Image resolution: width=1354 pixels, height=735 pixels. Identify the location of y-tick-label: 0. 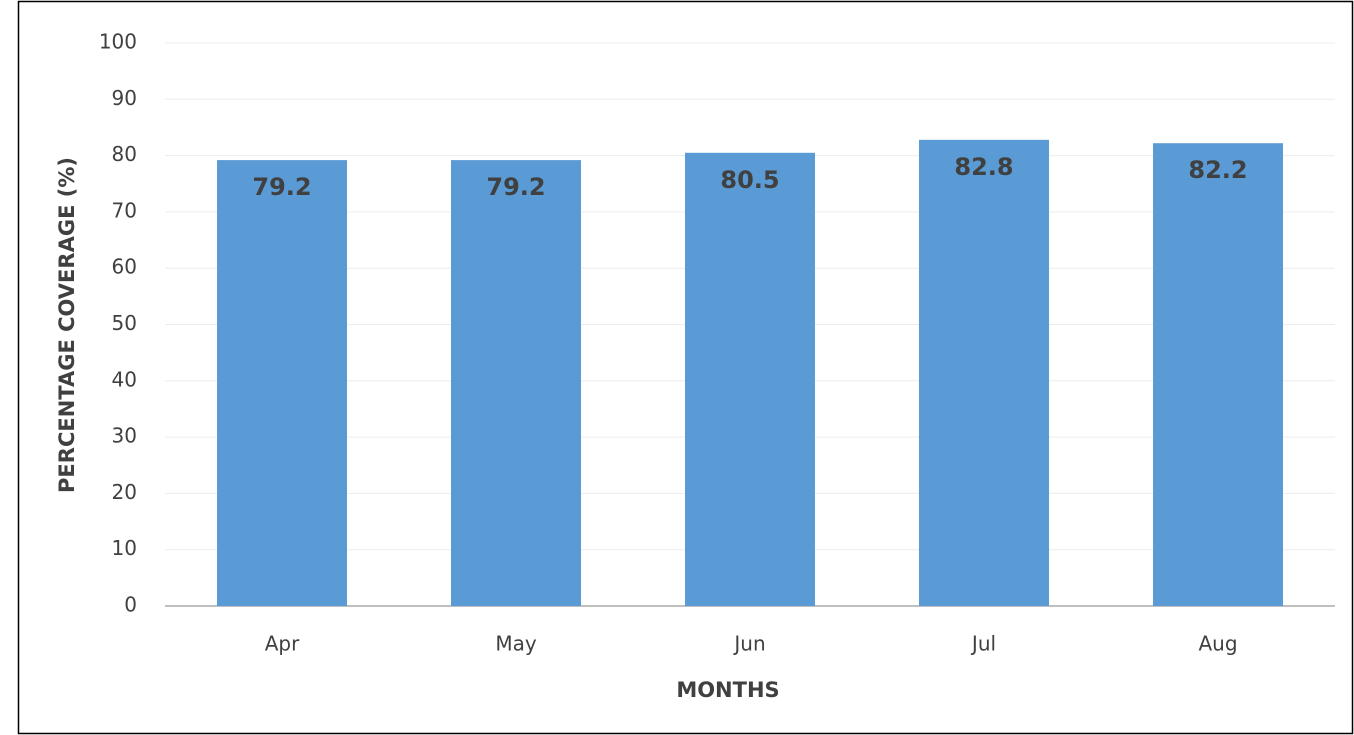
(130, 605).